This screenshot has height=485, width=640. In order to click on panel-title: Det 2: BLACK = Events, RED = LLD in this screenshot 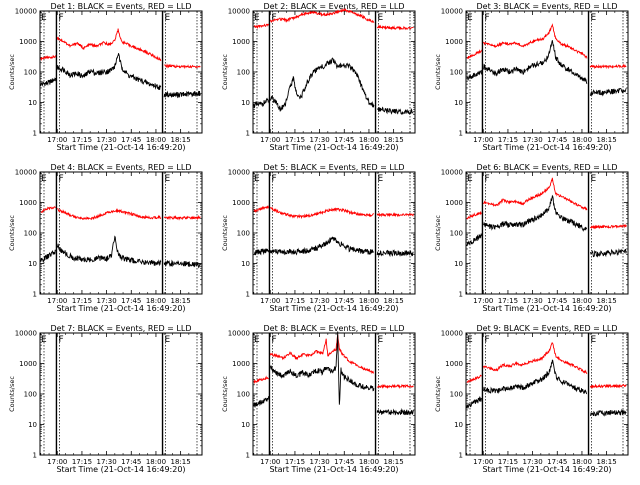, I will do `click(334, 6)`.